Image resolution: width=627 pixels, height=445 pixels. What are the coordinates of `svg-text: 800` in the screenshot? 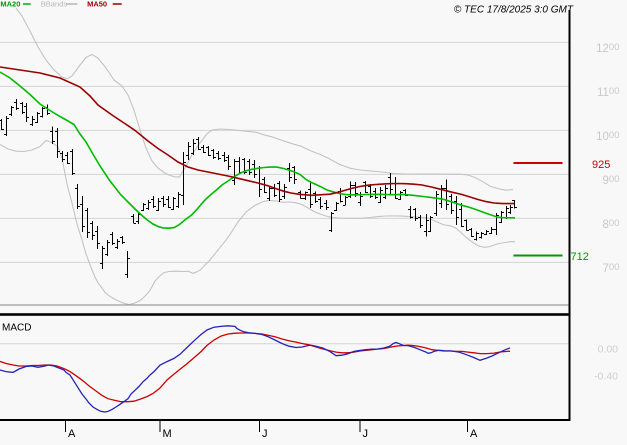 It's located at (611, 224).